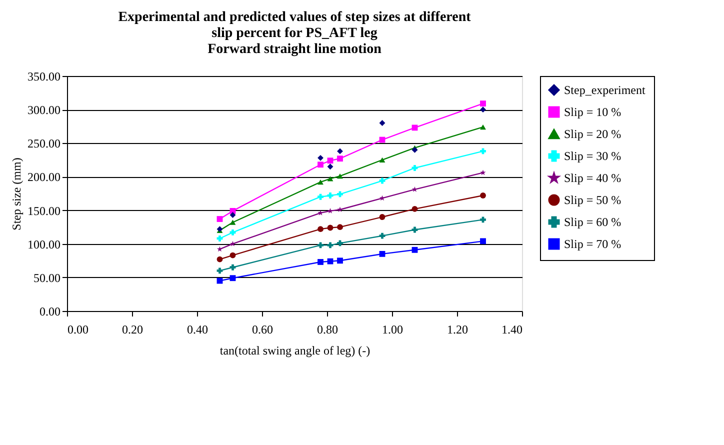  Describe the element at coordinates (44, 143) in the screenshot. I see `y-tick-label: 250.00` at that location.